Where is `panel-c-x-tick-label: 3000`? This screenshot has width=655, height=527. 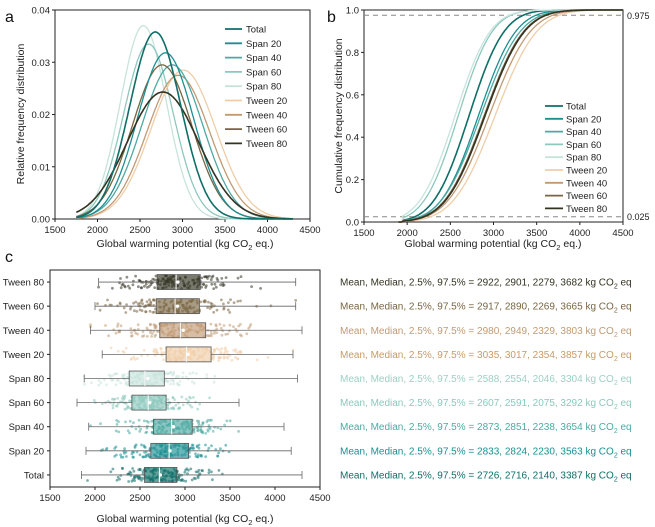
panel-c-x-tick-label: 3000 is located at coordinates (184, 498).